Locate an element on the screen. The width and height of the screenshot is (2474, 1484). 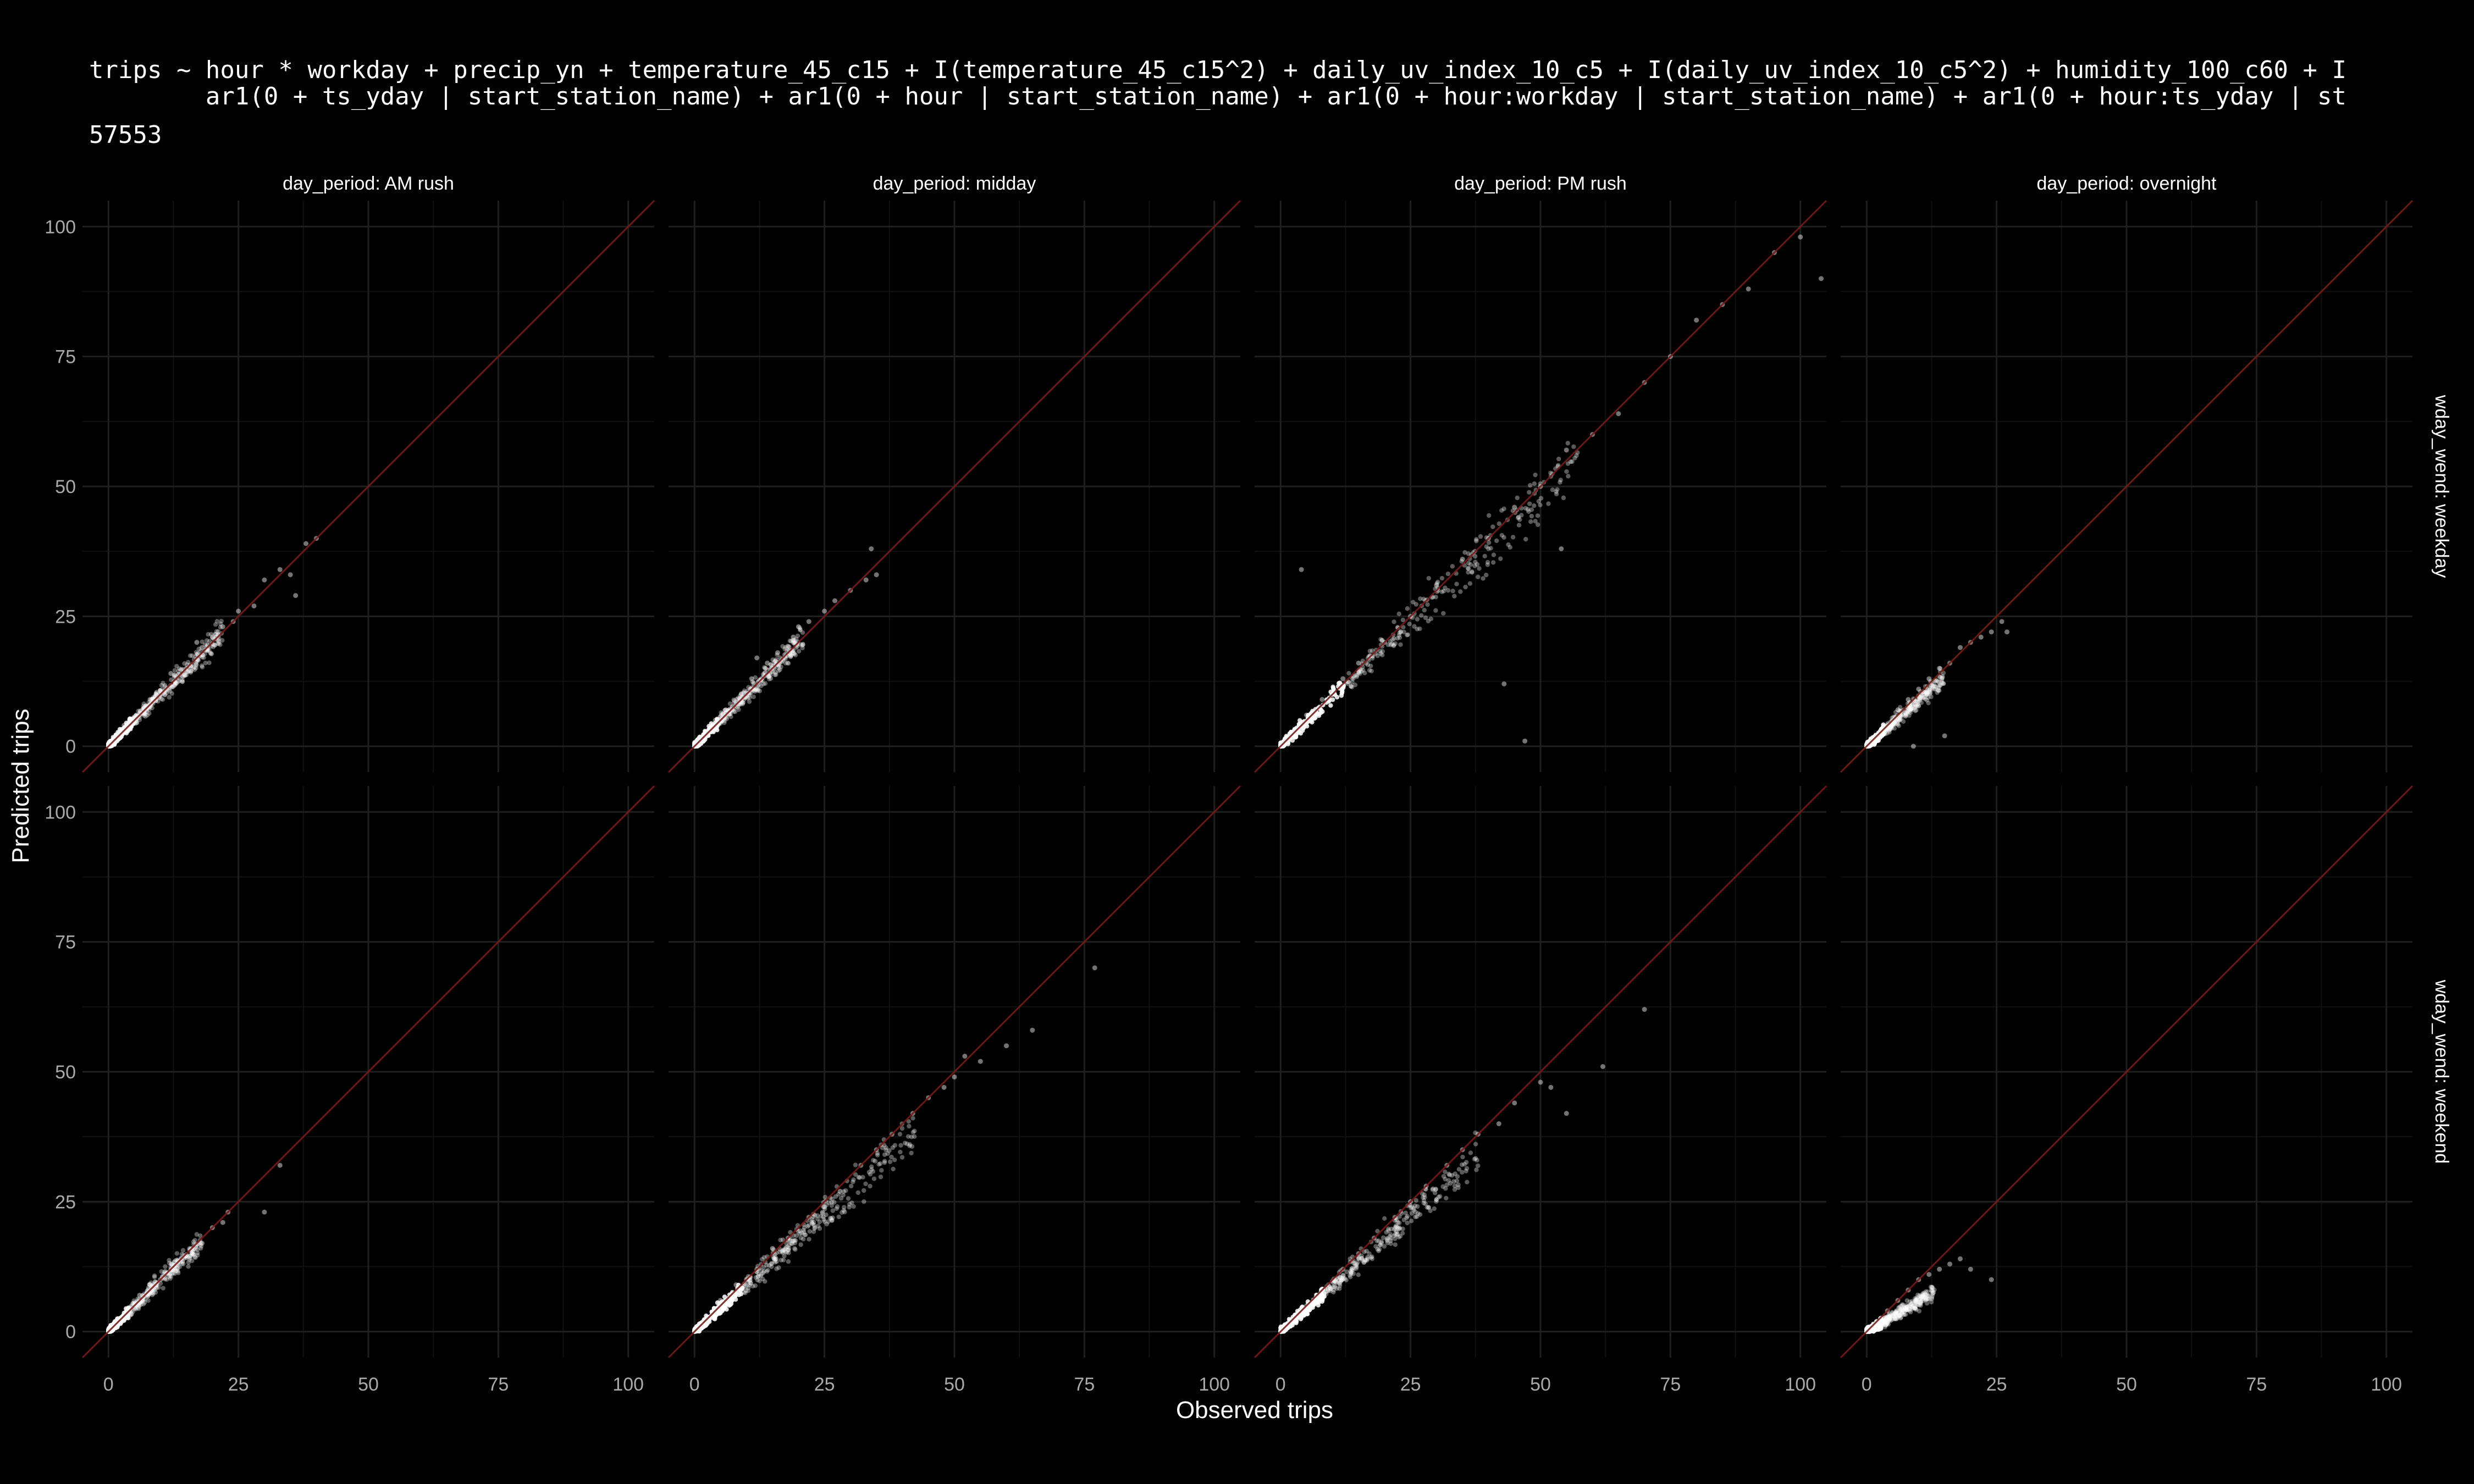
panel-grid is located at coordinates (1540, 1072).